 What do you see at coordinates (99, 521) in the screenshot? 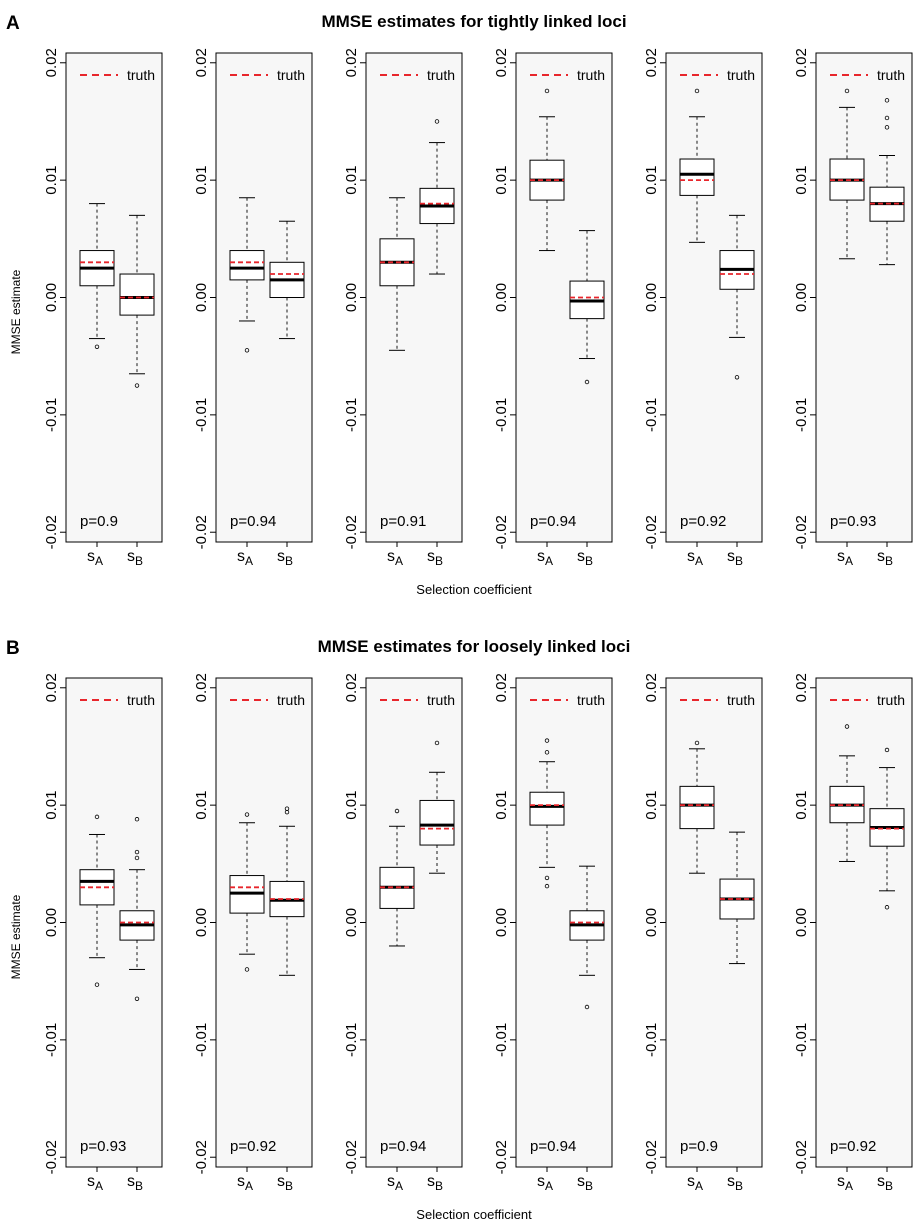
I see `panel-p-label: p=0.9` at bounding box center [99, 521].